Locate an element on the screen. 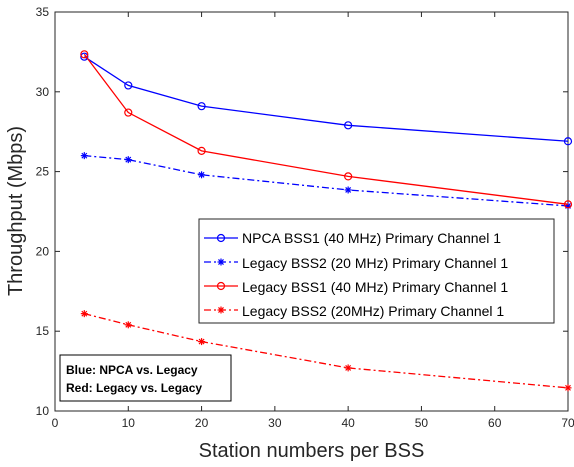 The width and height of the screenshot is (574, 467). y-tick-label: 35 is located at coordinates (43, 12).